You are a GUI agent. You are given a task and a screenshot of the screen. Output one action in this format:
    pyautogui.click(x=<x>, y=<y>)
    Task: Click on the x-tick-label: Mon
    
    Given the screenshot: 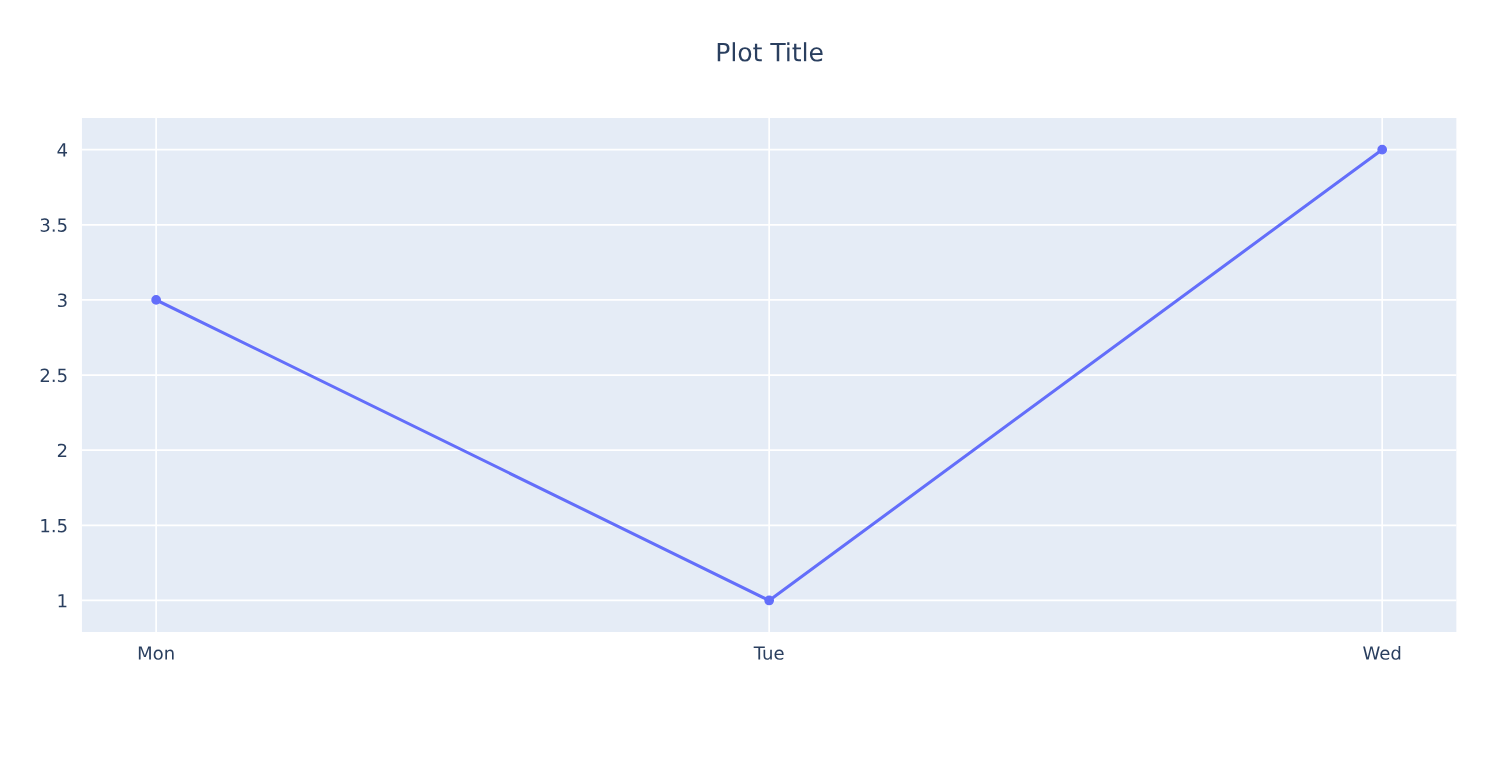 What is the action you would take?
    pyautogui.click(x=156, y=653)
    